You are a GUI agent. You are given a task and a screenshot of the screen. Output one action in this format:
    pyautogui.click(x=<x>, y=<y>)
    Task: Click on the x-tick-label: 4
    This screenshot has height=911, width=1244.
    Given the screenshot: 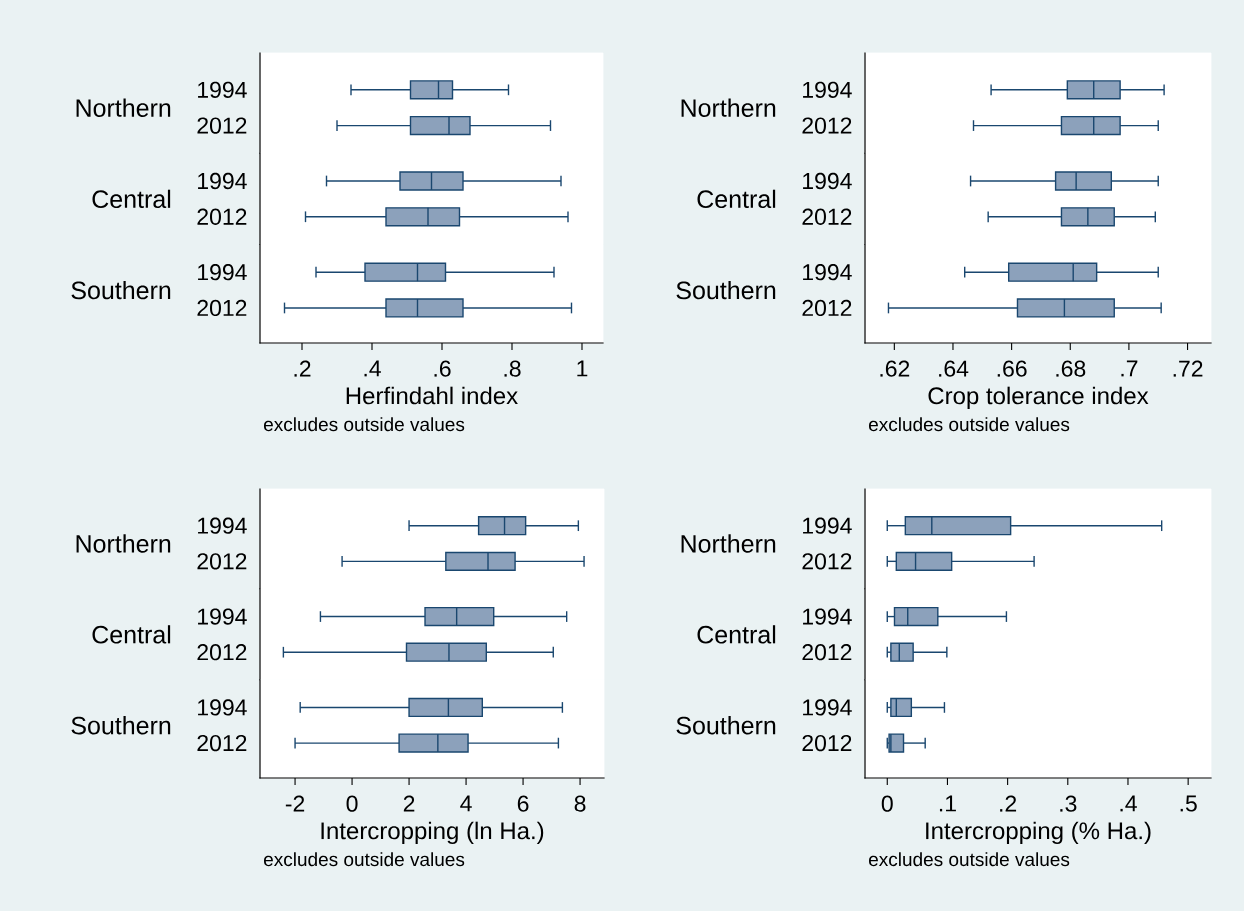 What is the action you would take?
    pyautogui.click(x=466, y=803)
    